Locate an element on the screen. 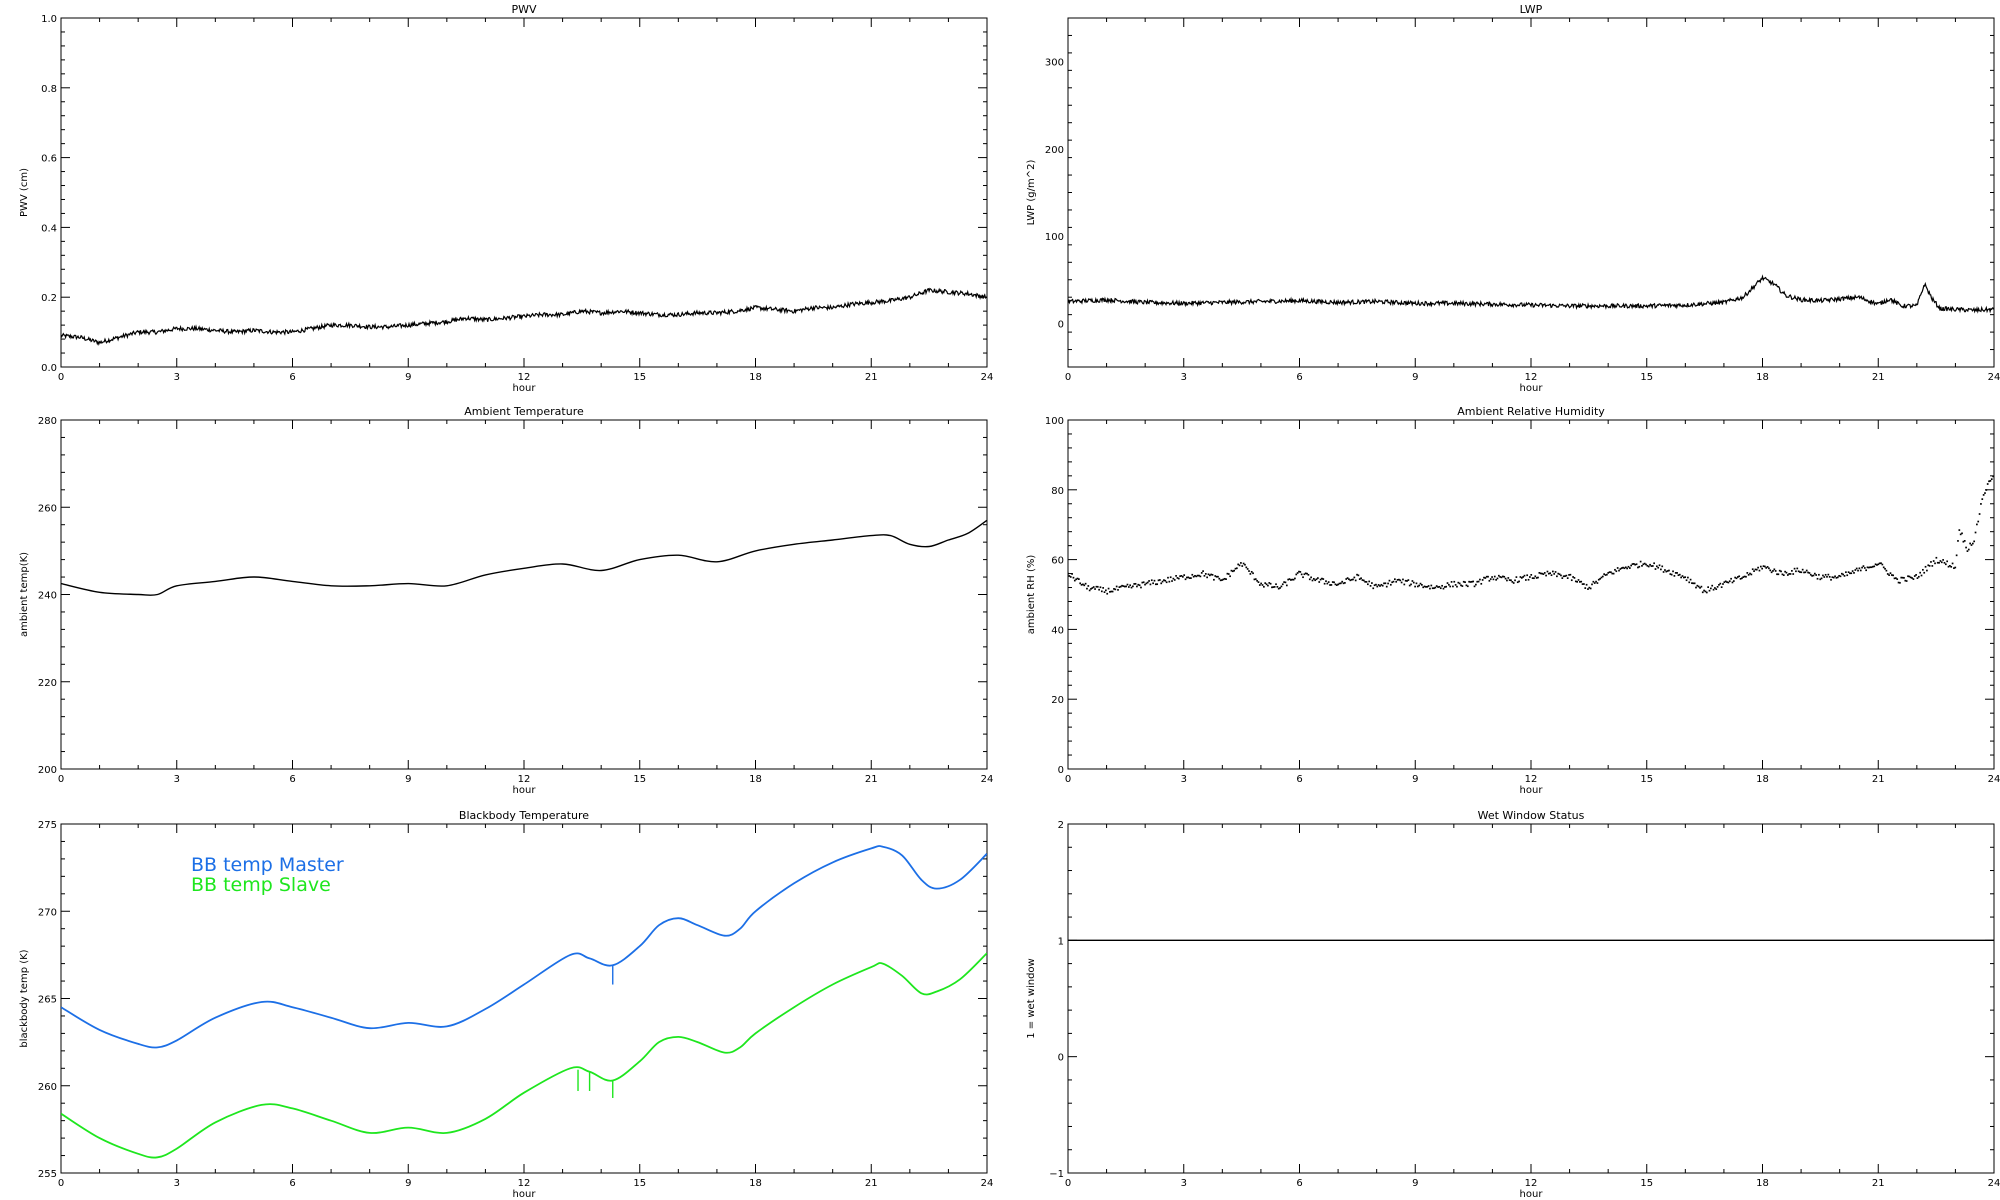 The width and height of the screenshot is (2000, 1200). x-tick-label: 9 is located at coordinates (408, 377).